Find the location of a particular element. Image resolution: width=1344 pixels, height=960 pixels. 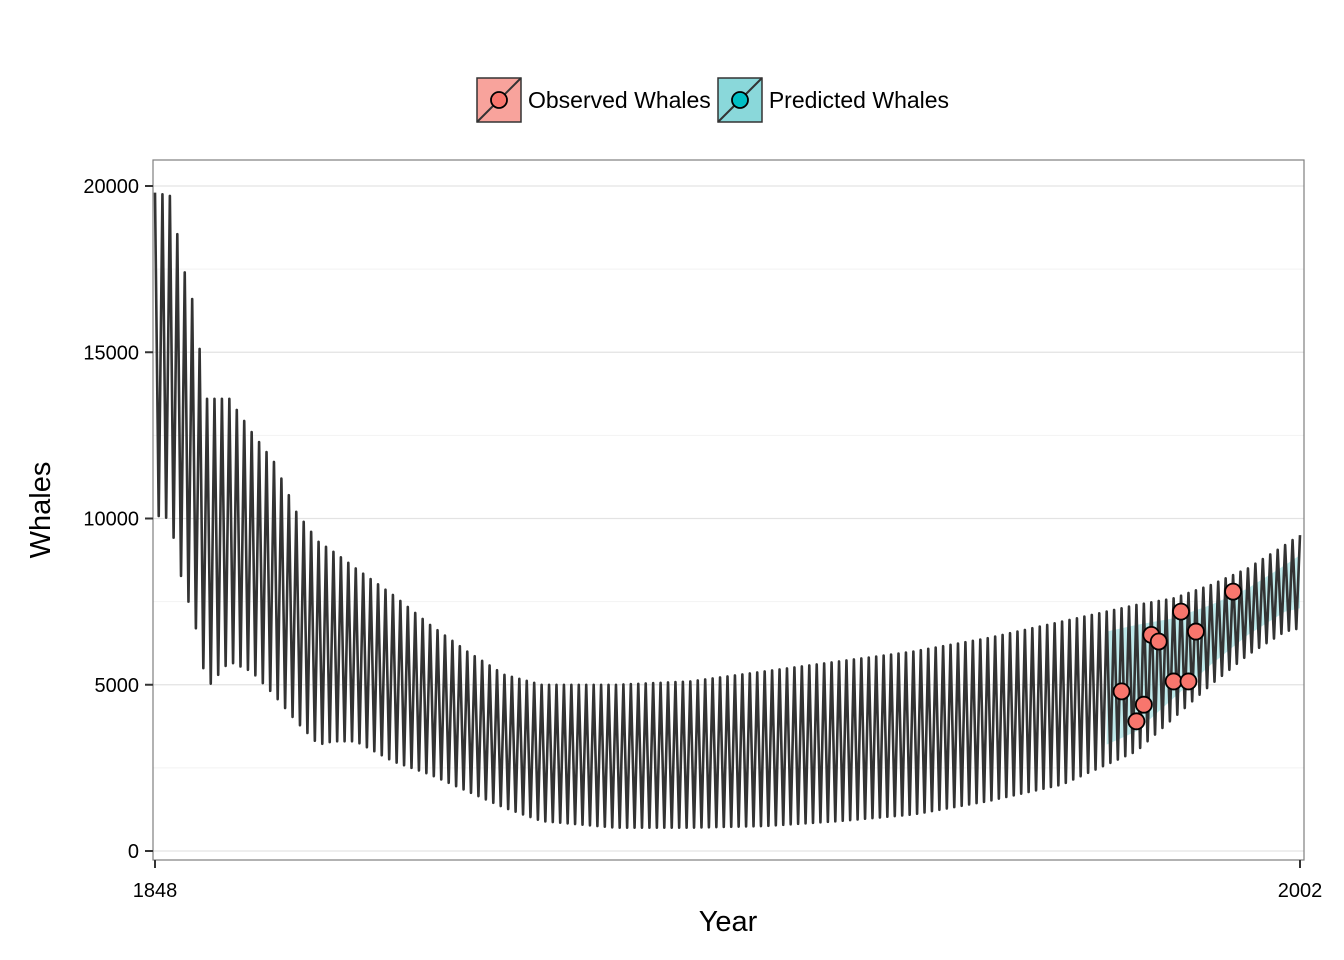

y-tick-label: 15000 is located at coordinates (111, 353).